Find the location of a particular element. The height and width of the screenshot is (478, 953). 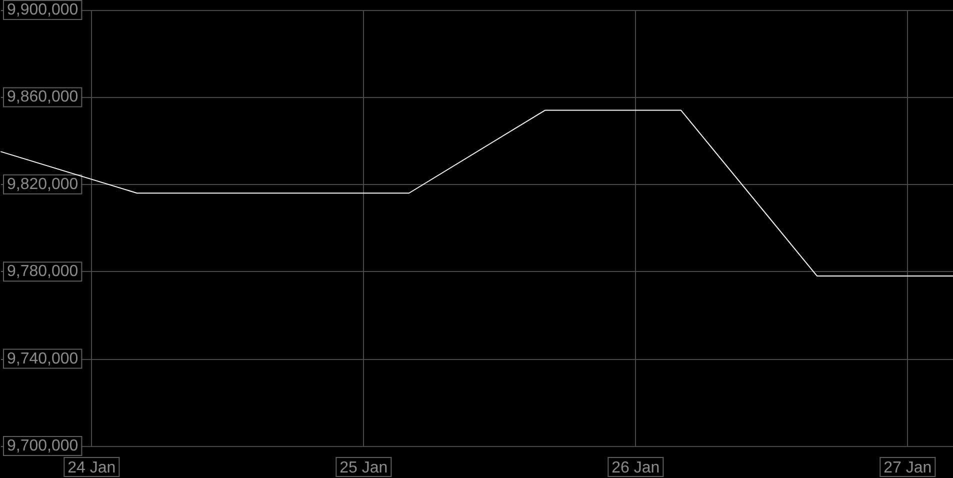

y-tick-label: 9,780,000 is located at coordinates (42, 271).